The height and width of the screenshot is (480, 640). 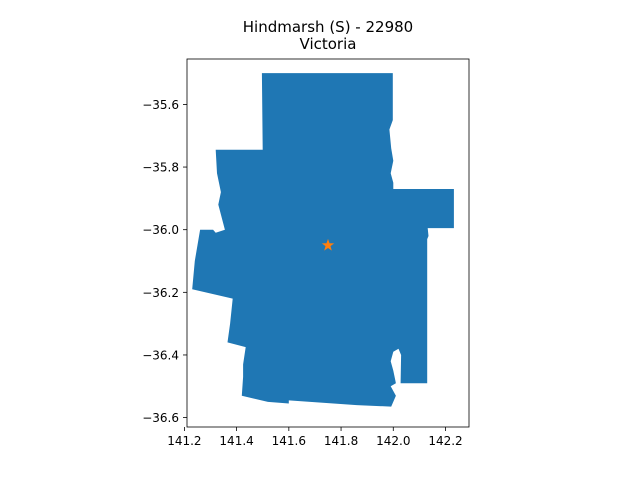 What do you see at coordinates (328, 27) in the screenshot?
I see `map-title-line1: Hindmarsh (S) - 22980` at bounding box center [328, 27].